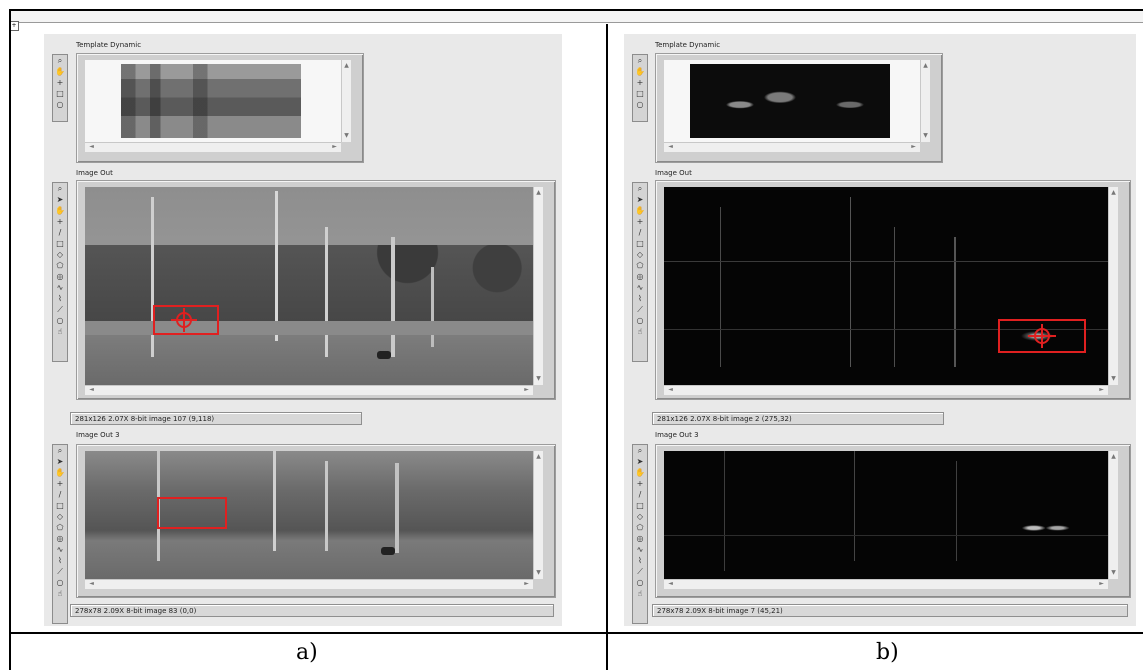 The height and width of the screenshot is (670, 1143). What do you see at coordinates (109, 45) in the screenshot?
I see `template-dynamic-label-a: Template Dynamic` at bounding box center [109, 45].